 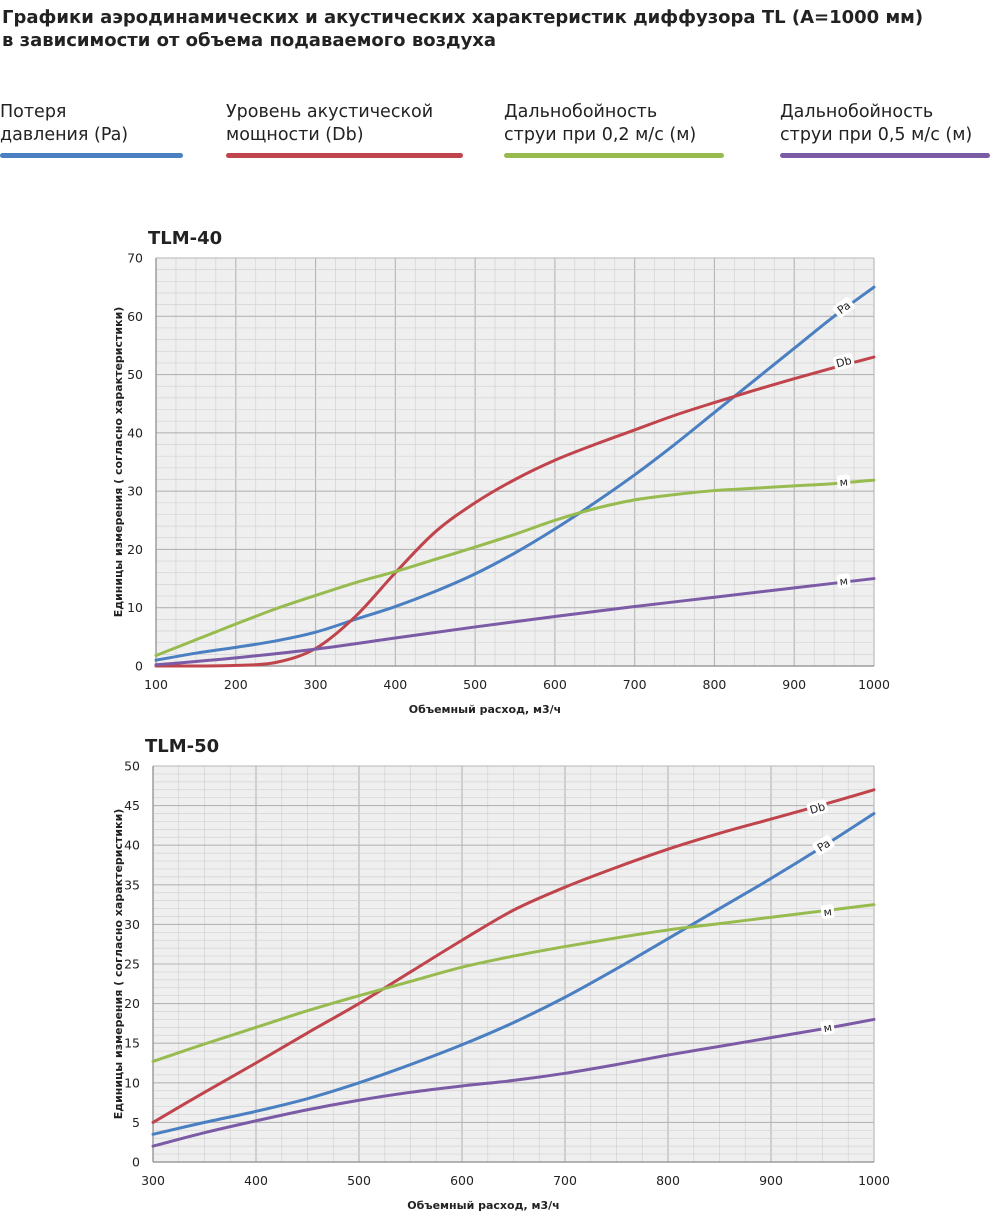 I want to click on legend-item-acoustic-power: Уровень акустической мощности (Db), so click(x=344, y=129).